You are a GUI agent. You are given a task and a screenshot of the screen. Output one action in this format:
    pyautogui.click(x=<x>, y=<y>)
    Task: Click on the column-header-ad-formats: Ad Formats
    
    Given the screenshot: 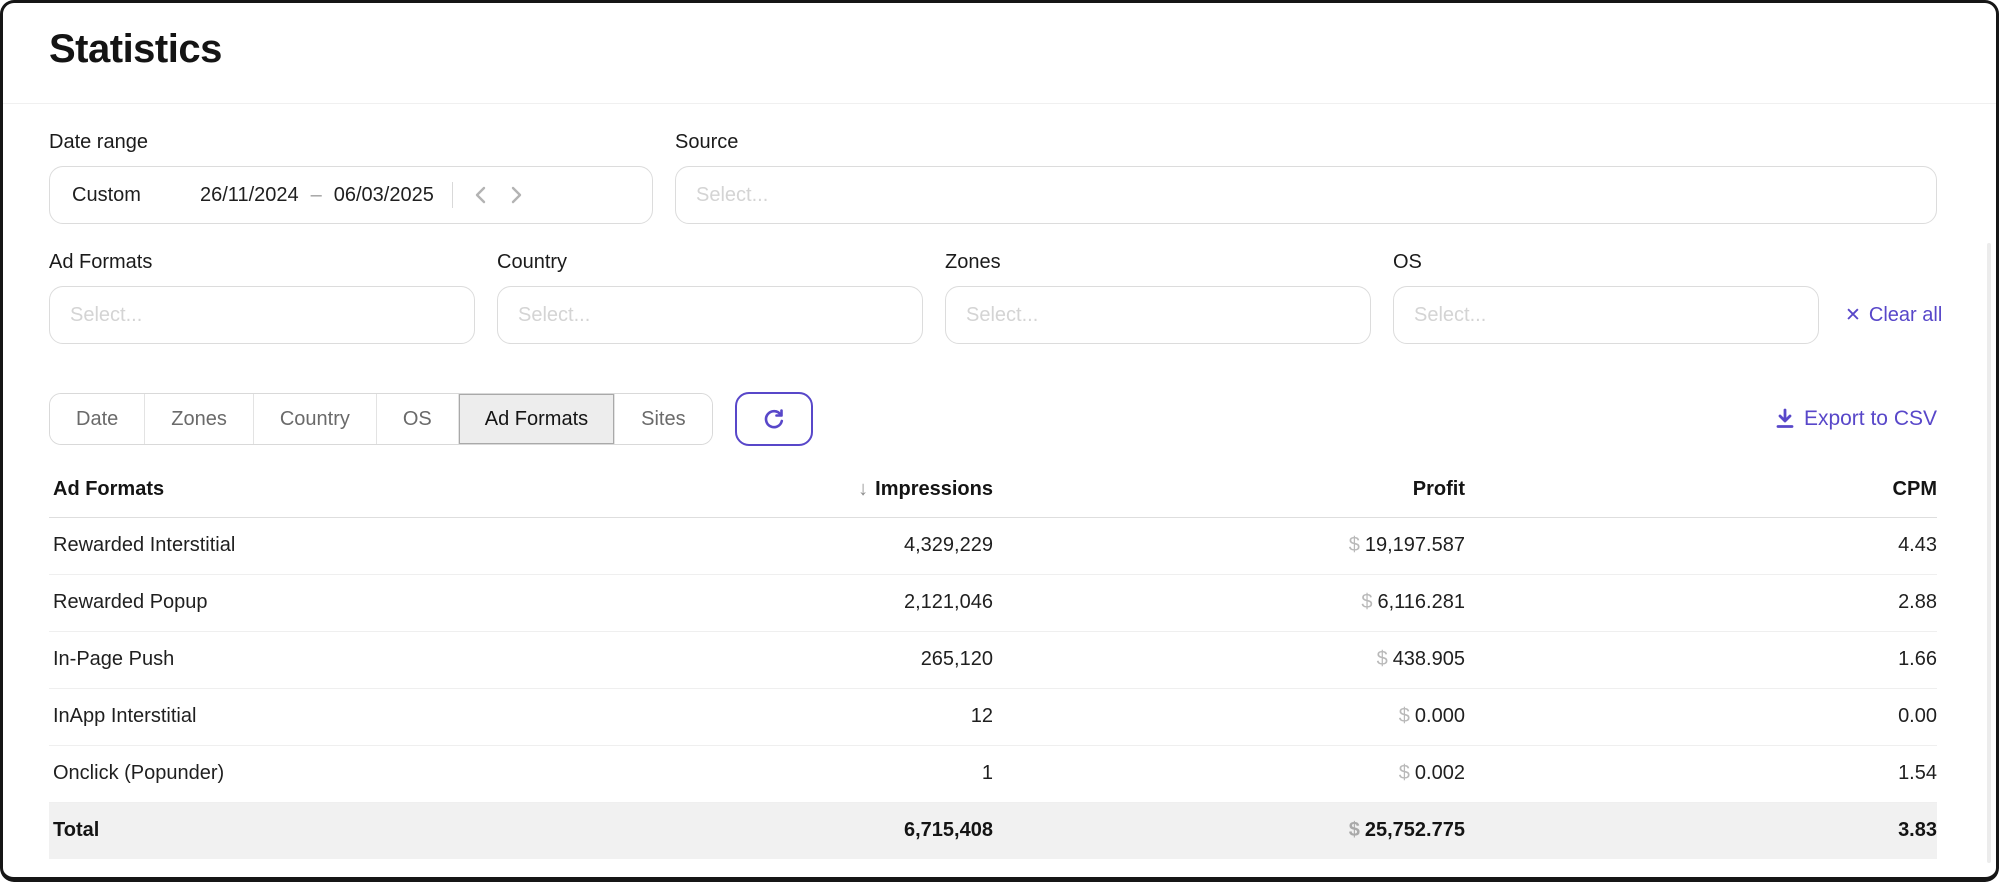 What is the action you would take?
    pyautogui.click(x=109, y=489)
    